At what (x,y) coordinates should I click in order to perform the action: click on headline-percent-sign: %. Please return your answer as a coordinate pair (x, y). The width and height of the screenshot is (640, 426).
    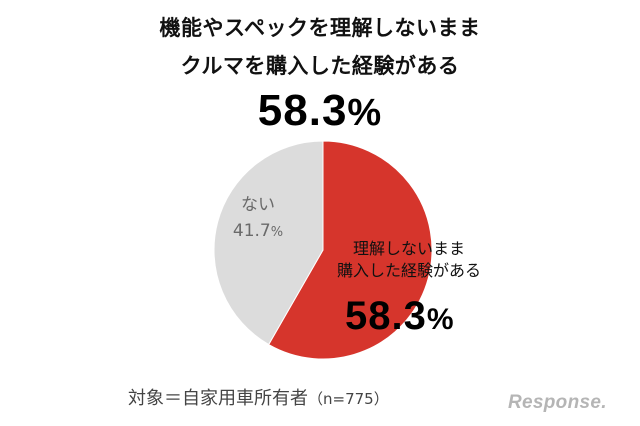
    Looking at the image, I should click on (365, 113).